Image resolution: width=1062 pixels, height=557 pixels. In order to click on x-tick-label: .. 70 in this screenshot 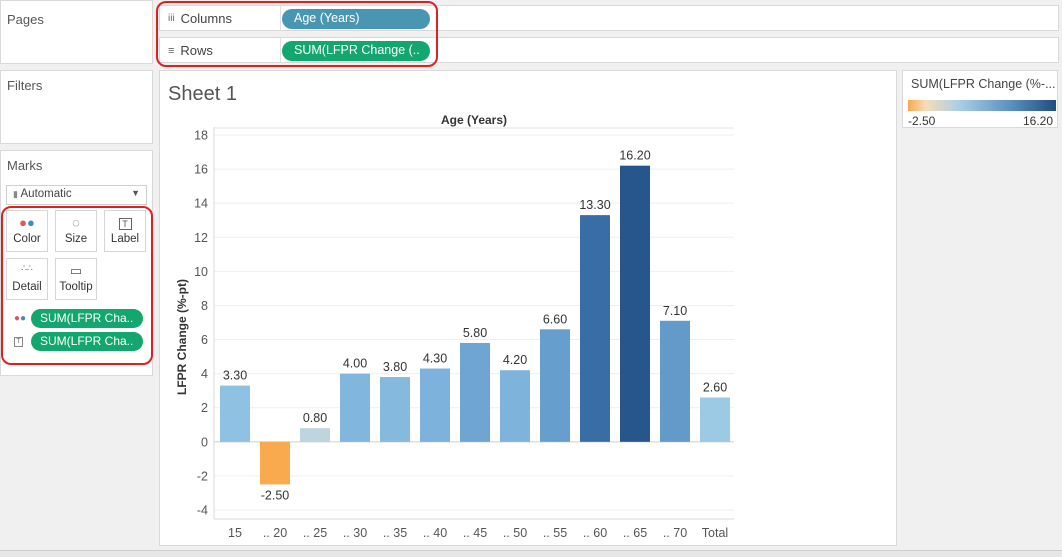, I will do `click(675, 533)`.